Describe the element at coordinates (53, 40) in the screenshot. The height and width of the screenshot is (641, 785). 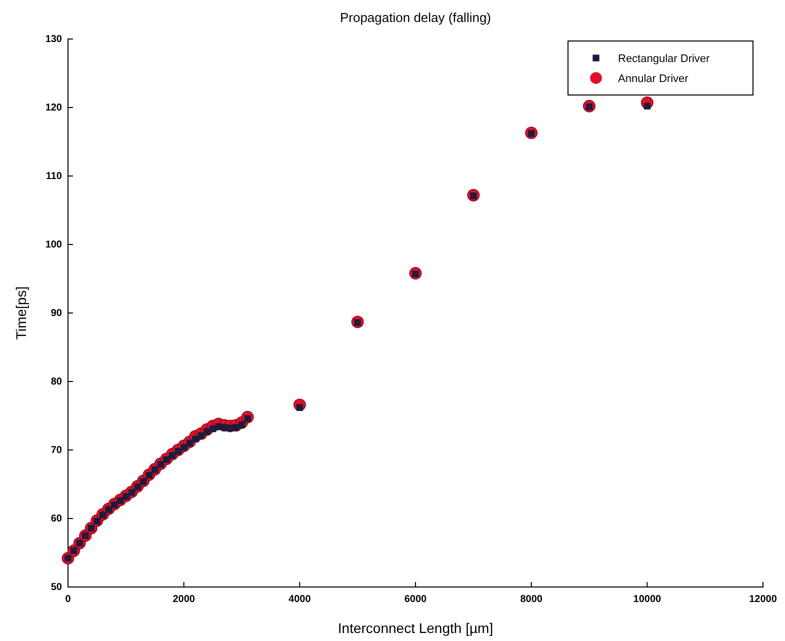
I see `y-tick-label: 130` at that location.